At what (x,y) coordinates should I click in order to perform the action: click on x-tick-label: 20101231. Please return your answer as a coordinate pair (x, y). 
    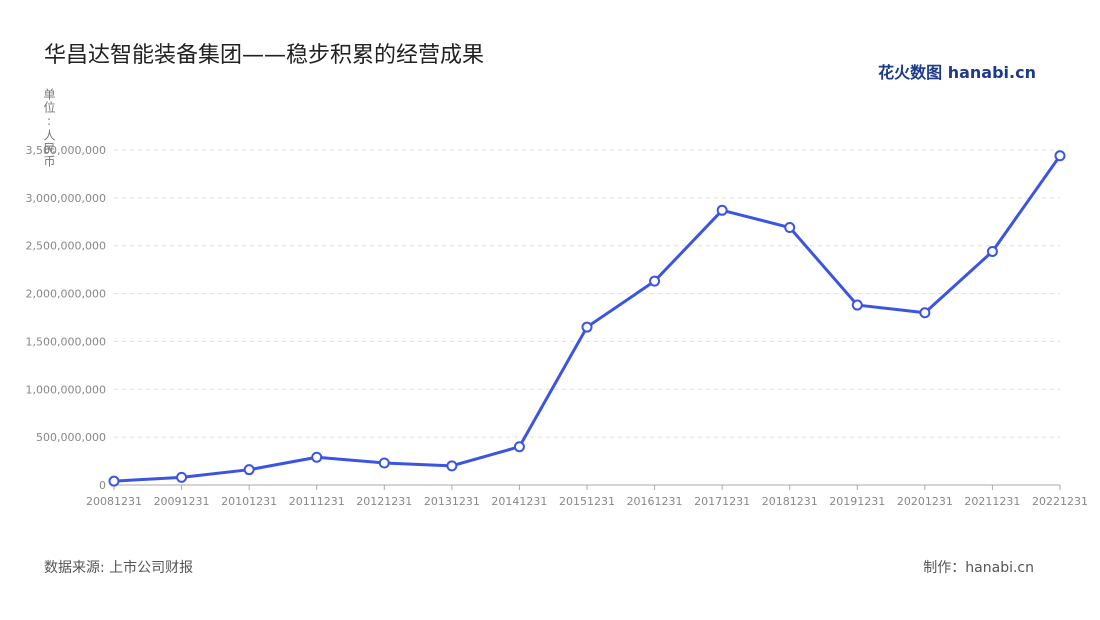
    Looking at the image, I should click on (249, 501).